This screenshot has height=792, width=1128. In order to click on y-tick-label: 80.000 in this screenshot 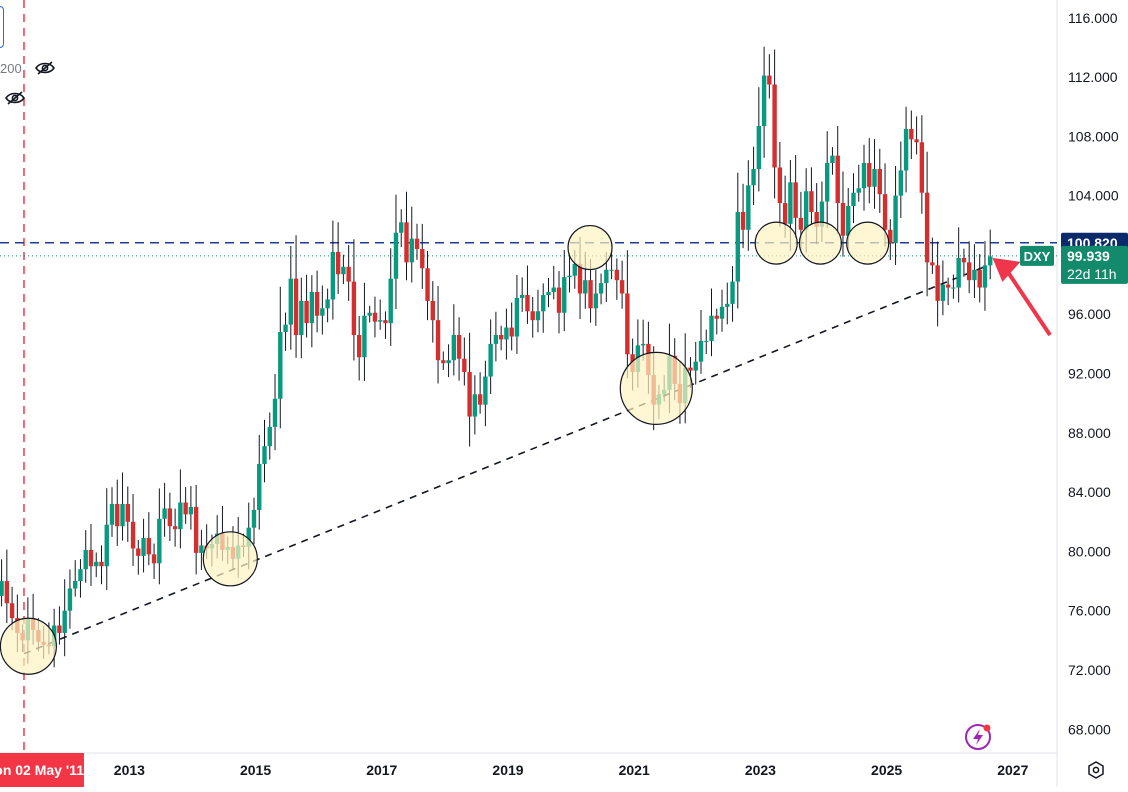, I will do `click(1089, 551)`.